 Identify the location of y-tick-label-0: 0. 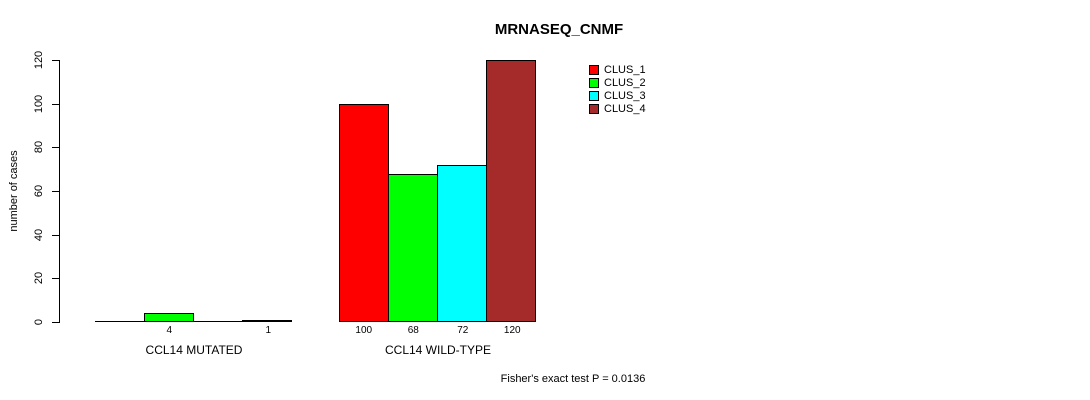
(39, 322).